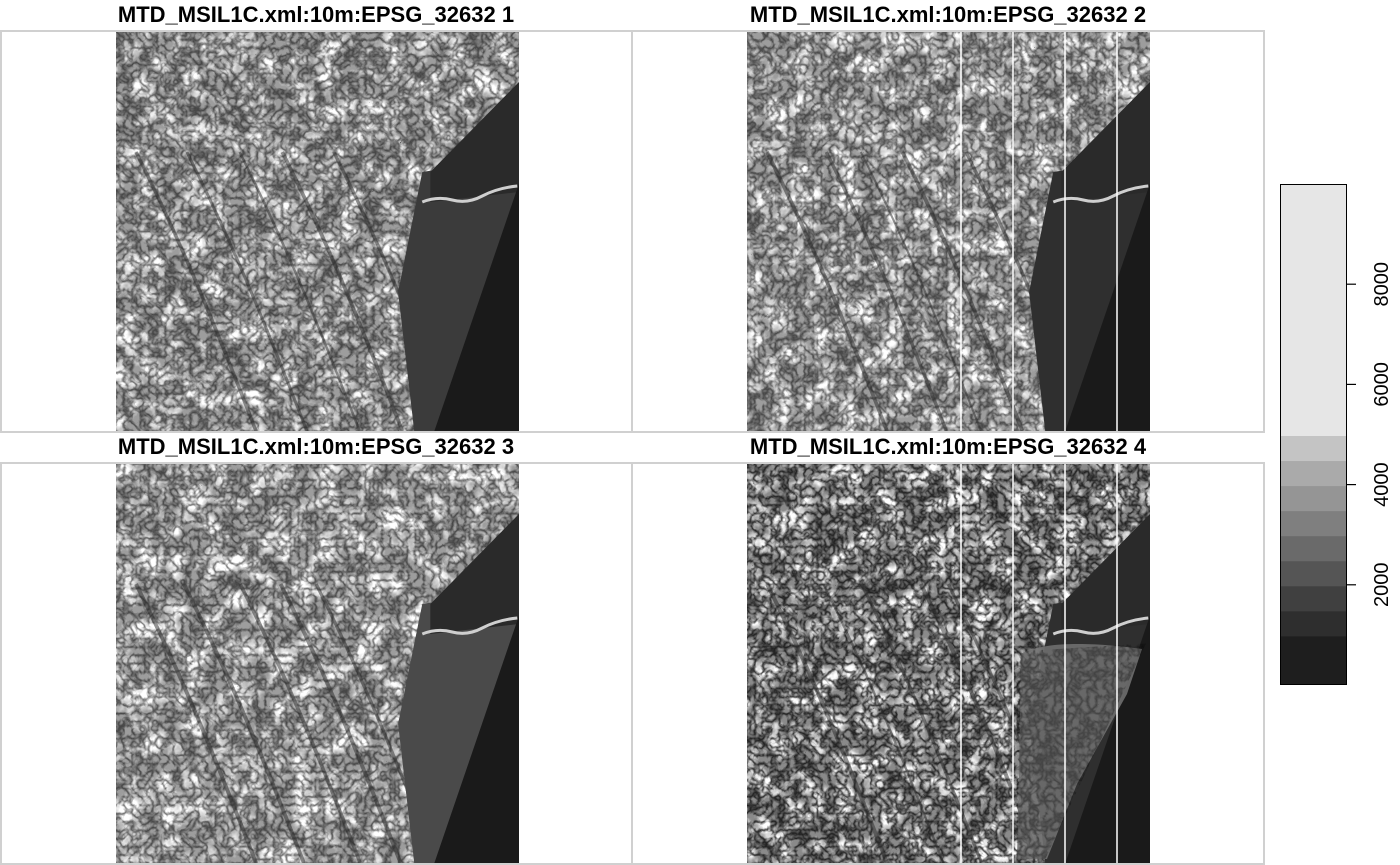 The width and height of the screenshot is (1400, 865). Describe the element at coordinates (316, 14) in the screenshot. I see `panel-title-1: MTD_MSIL1C.xml:10m:EPSG_32632 1` at that location.